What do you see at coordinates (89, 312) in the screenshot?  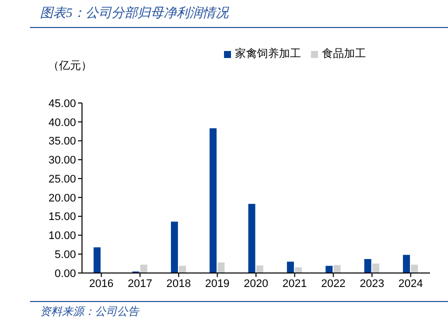 I see `text: 资料来源：公司公告` at bounding box center [89, 312].